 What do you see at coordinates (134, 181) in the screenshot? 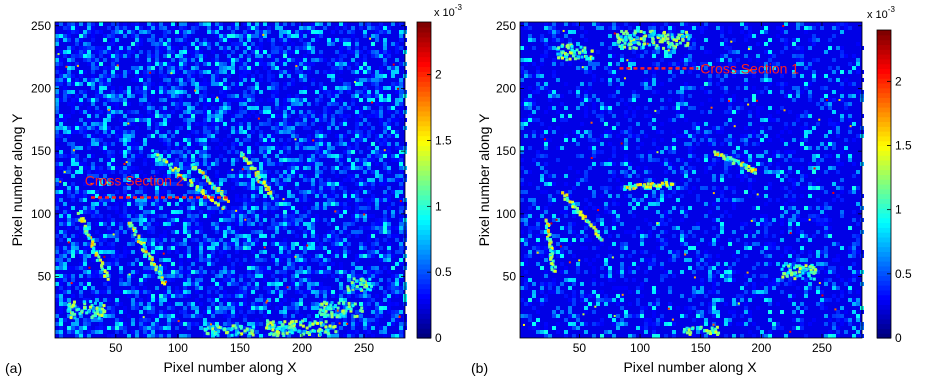
I see `cross-section-label: Cross Section 2` at bounding box center [134, 181].